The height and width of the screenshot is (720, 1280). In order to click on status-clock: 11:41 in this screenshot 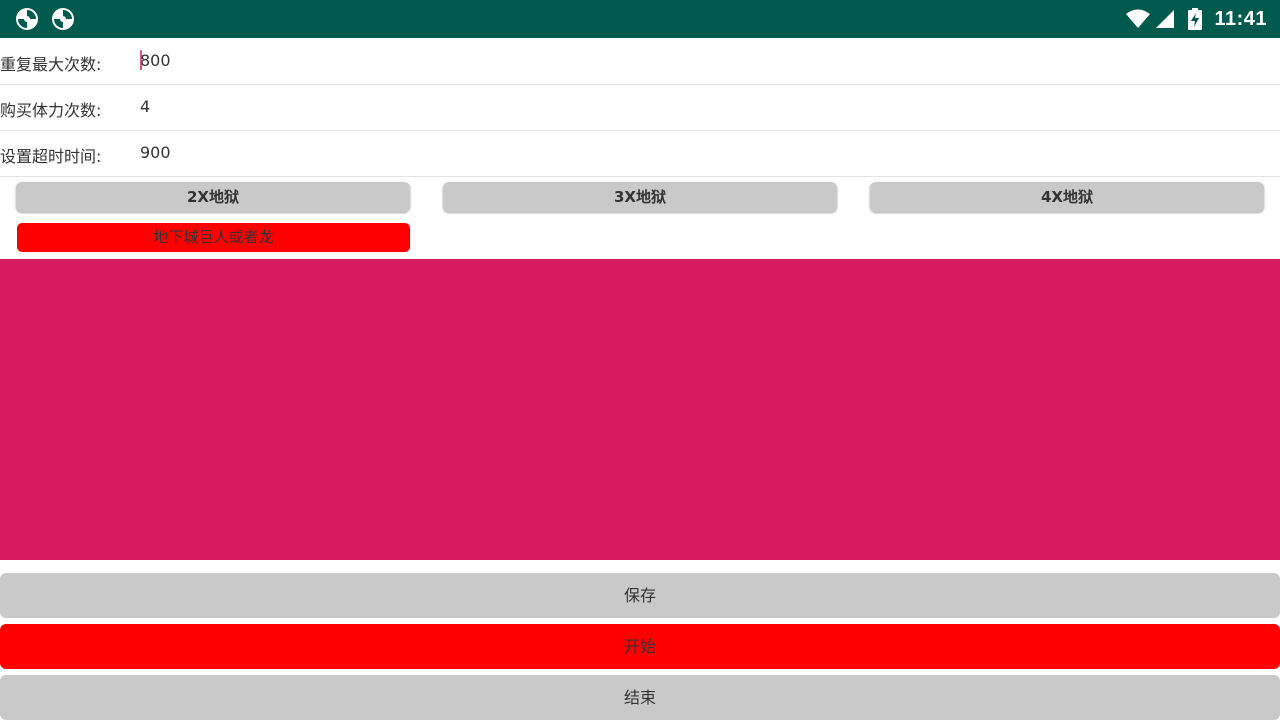, I will do `click(1240, 19)`.